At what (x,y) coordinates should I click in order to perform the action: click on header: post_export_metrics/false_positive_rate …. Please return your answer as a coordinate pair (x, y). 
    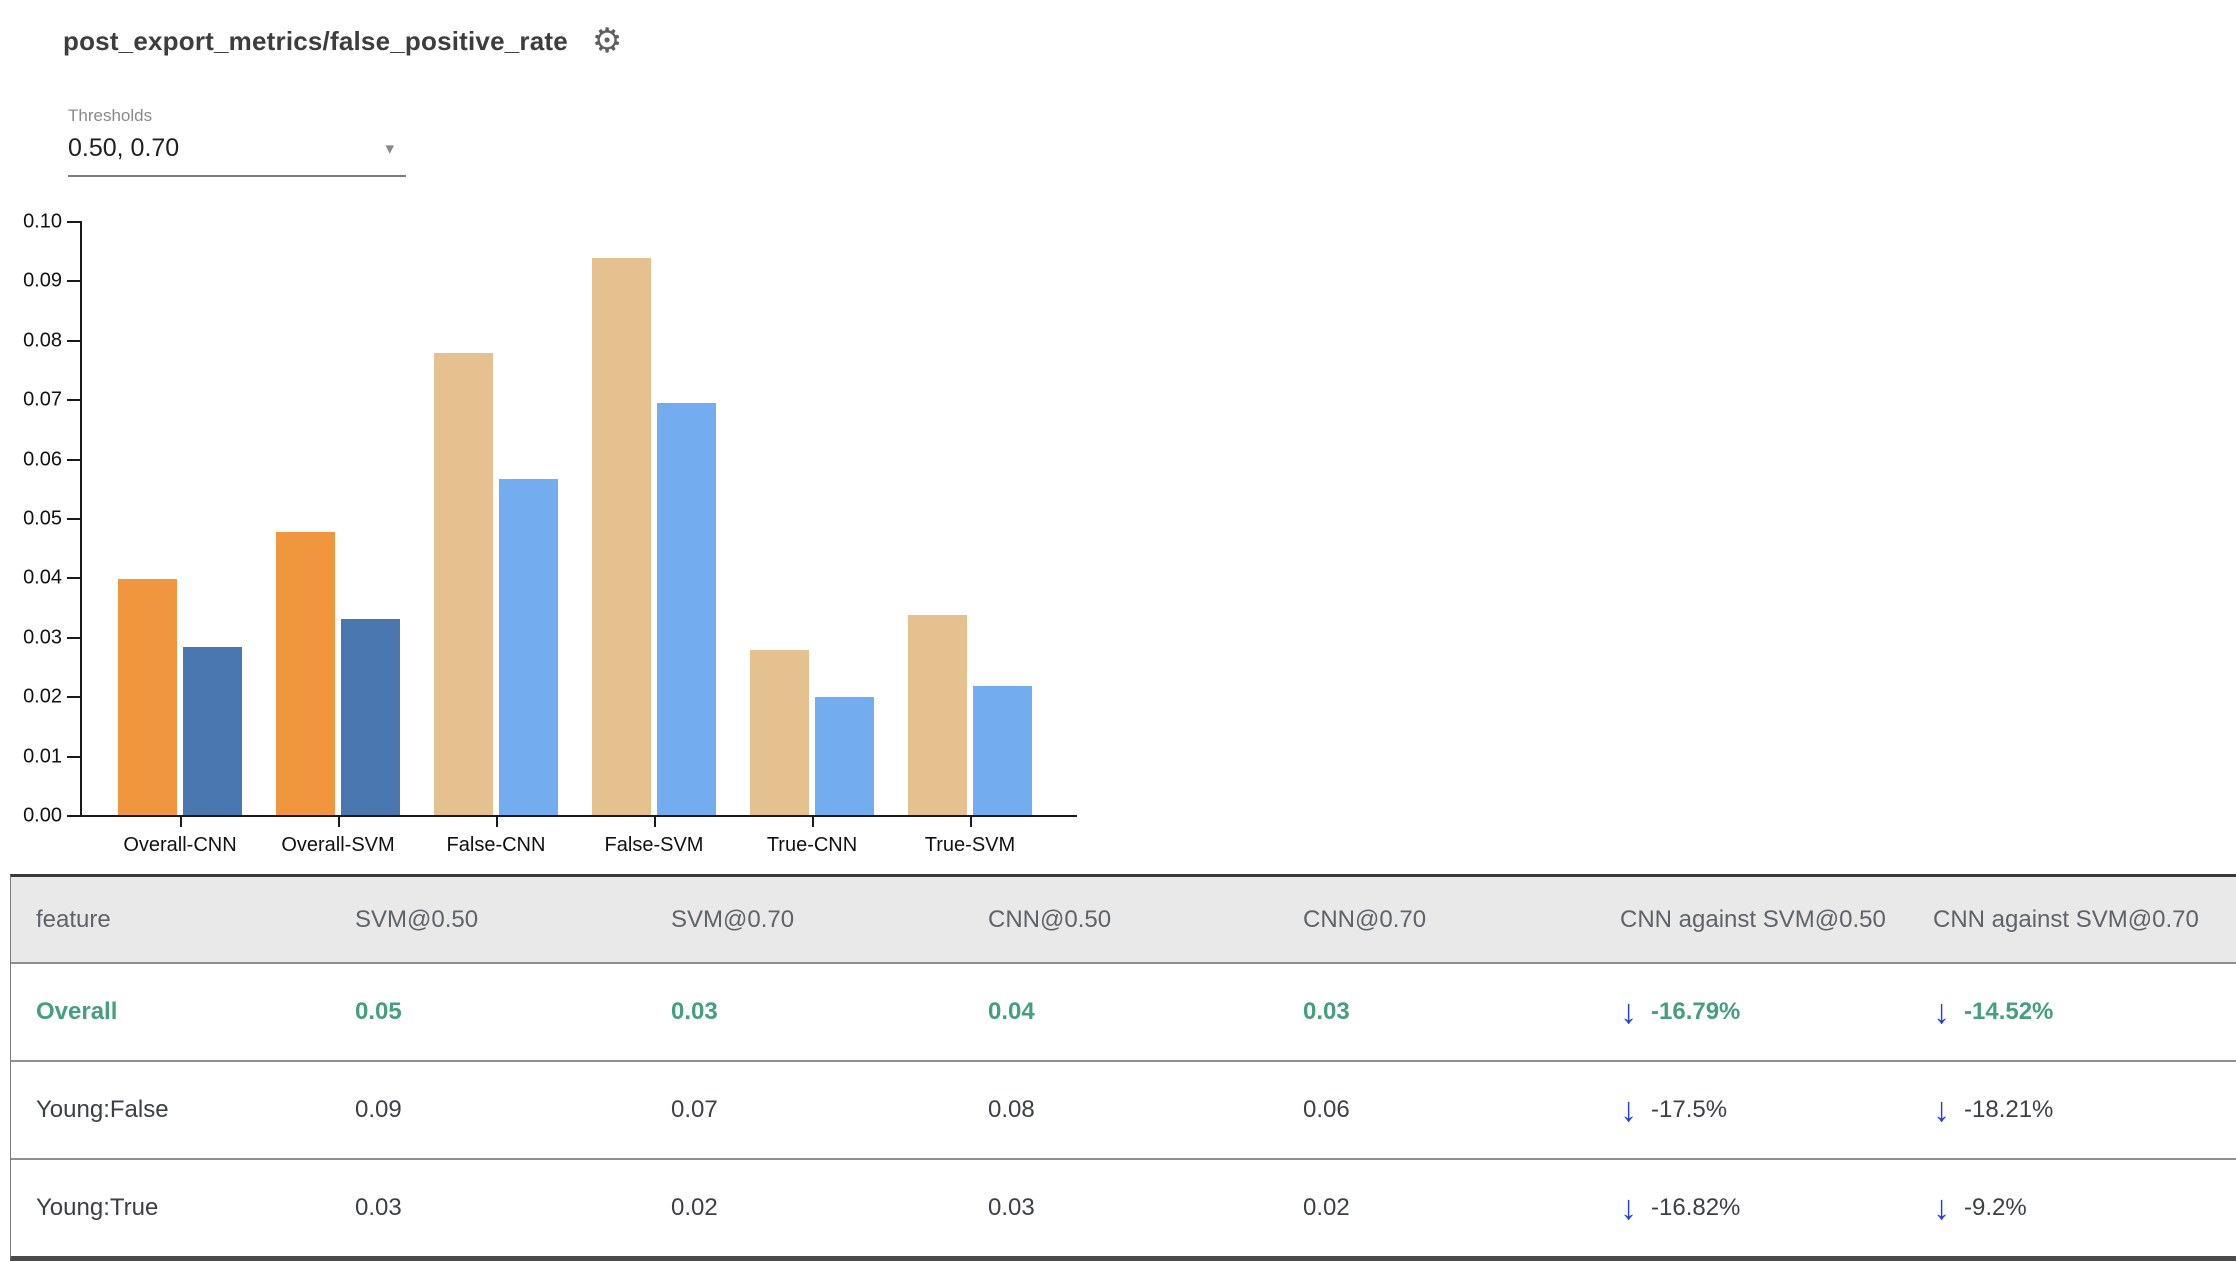
    Looking at the image, I should click on (342, 41).